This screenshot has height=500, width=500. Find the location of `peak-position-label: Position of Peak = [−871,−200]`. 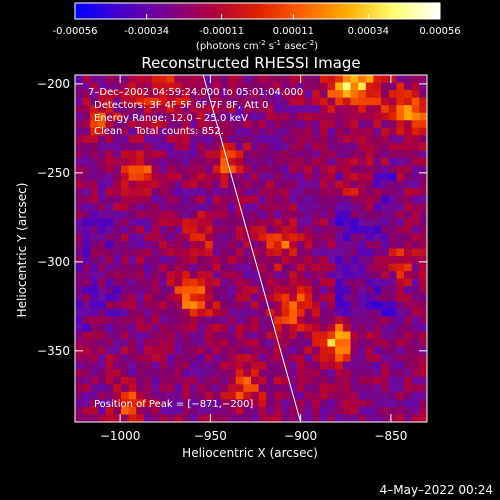

peak-position-label: Position of Peak = [−871,−200] is located at coordinates (173, 404).